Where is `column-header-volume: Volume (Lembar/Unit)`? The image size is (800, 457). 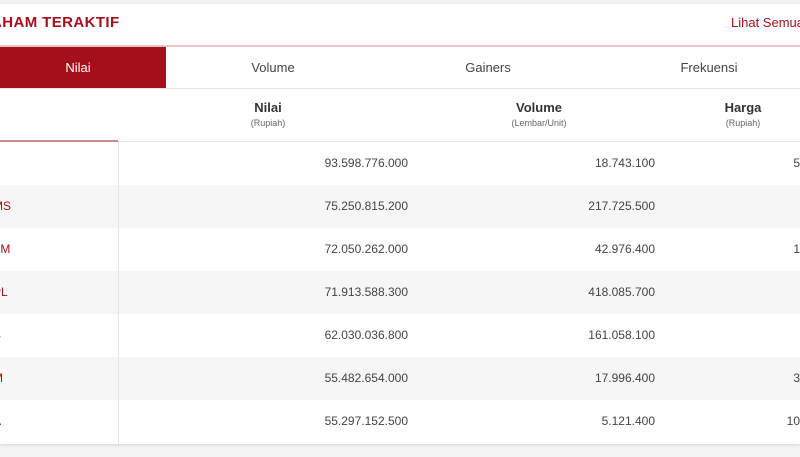
column-header-volume: Volume (Lembar/Unit) is located at coordinates (539, 114).